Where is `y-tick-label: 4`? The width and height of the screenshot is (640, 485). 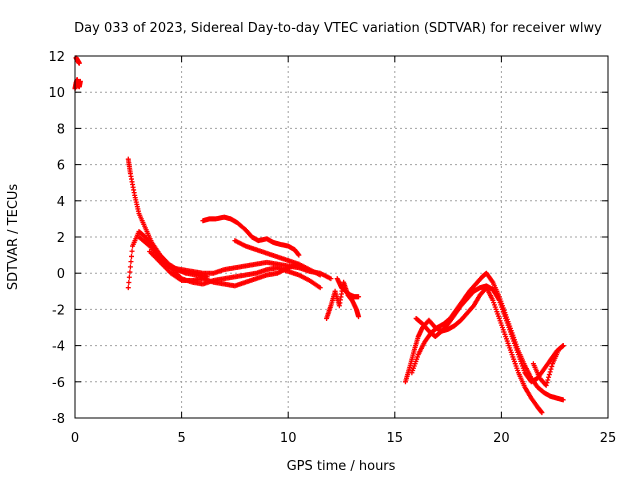 y-tick-label: 4 is located at coordinates (61, 202).